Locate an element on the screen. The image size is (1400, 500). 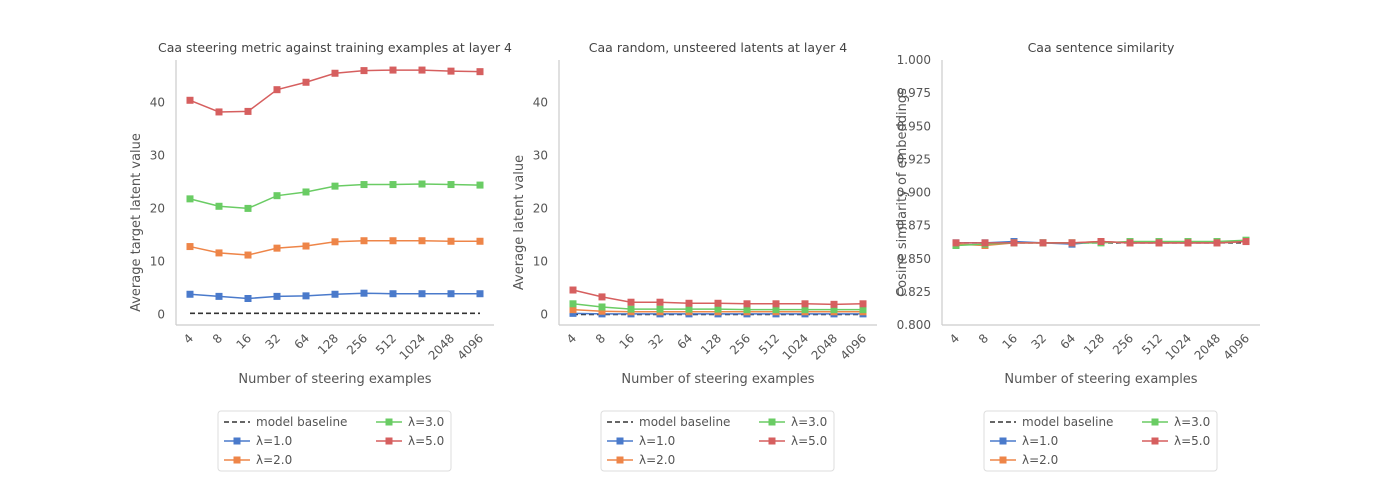
y-tick-label: 10 is located at coordinates (540, 261).